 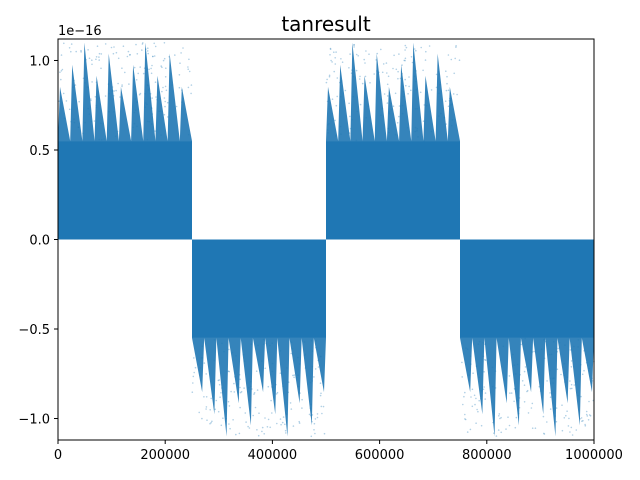 What do you see at coordinates (273, 455) in the screenshot?
I see `x-tick-label: 400000` at bounding box center [273, 455].